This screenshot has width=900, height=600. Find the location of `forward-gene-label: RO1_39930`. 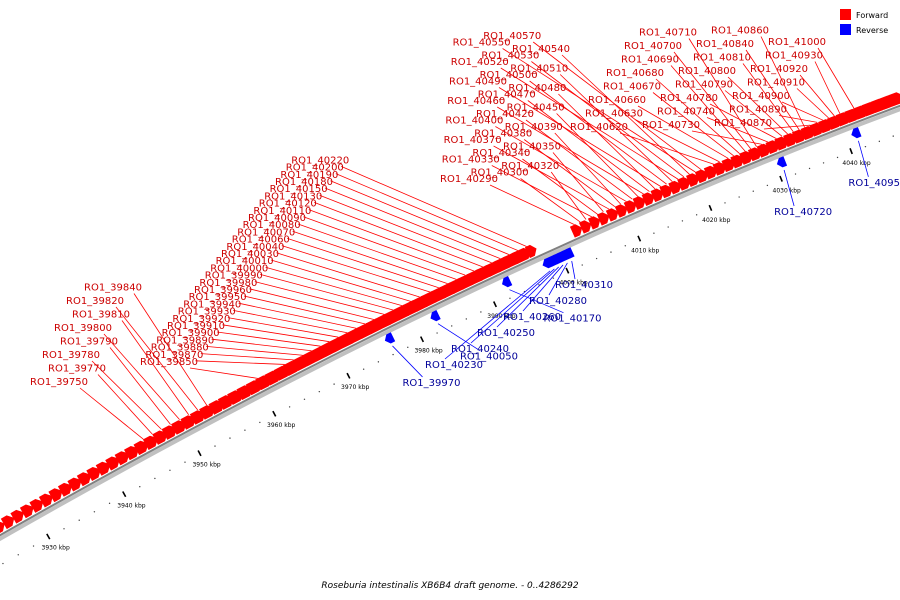

forward-gene-label: RO1_39930 is located at coordinates (207, 312).